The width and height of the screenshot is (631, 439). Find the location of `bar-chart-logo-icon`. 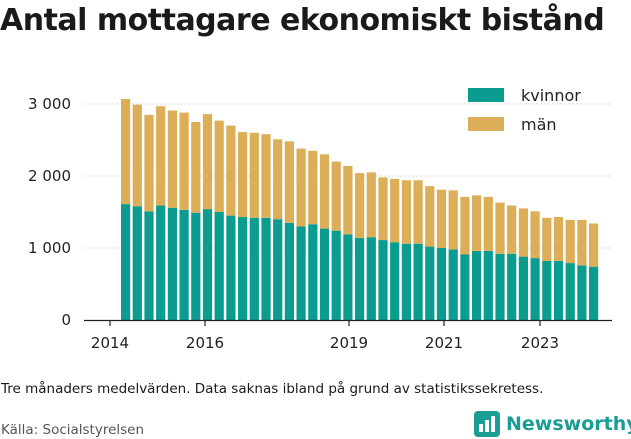

bar-chart-logo-icon is located at coordinates (487, 424).